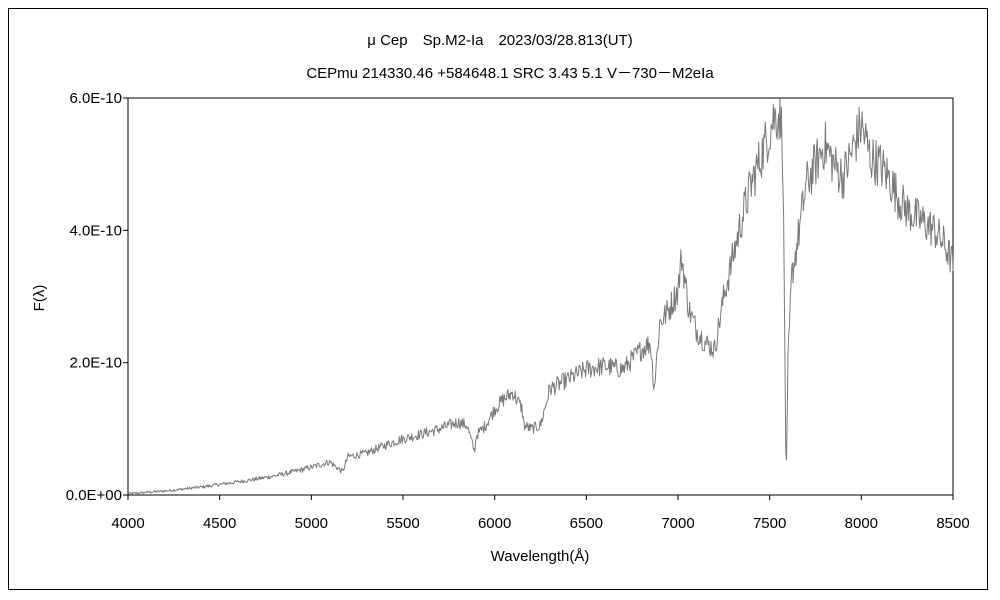 The image size is (1000, 600). What do you see at coordinates (95, 98) in the screenshot?
I see `y-tick-label: 6.0E-10` at bounding box center [95, 98].